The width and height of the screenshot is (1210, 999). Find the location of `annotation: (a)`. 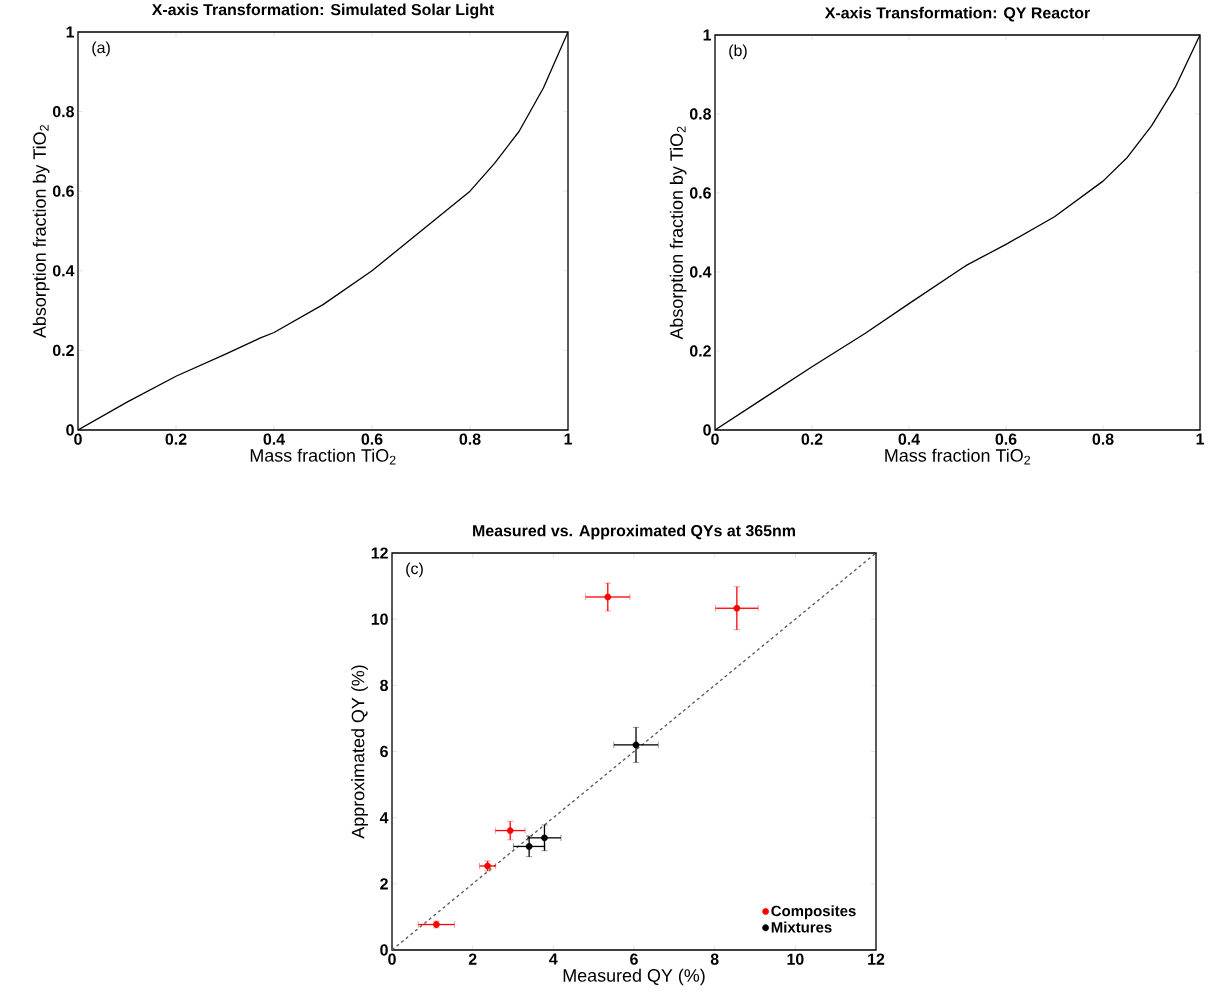

annotation: (a) is located at coordinates (101, 49).